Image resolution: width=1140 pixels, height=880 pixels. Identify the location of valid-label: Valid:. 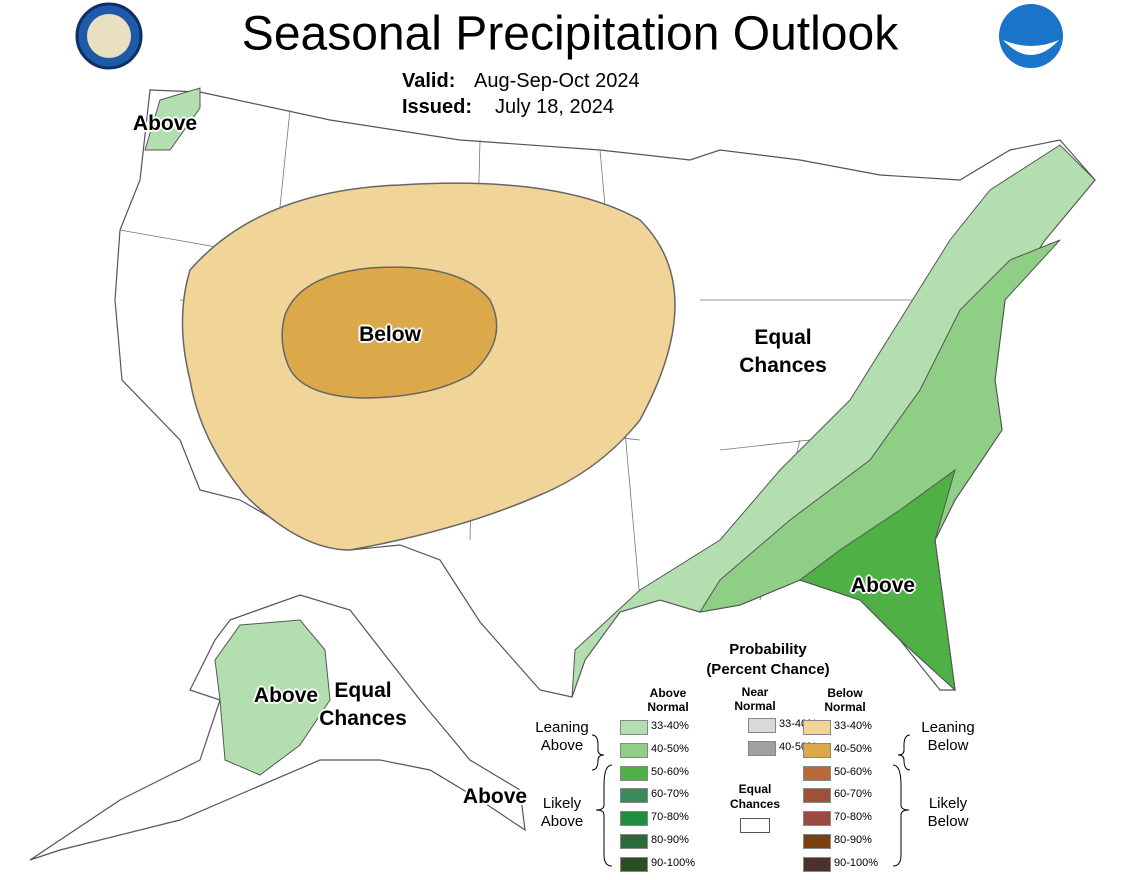
(429, 81).